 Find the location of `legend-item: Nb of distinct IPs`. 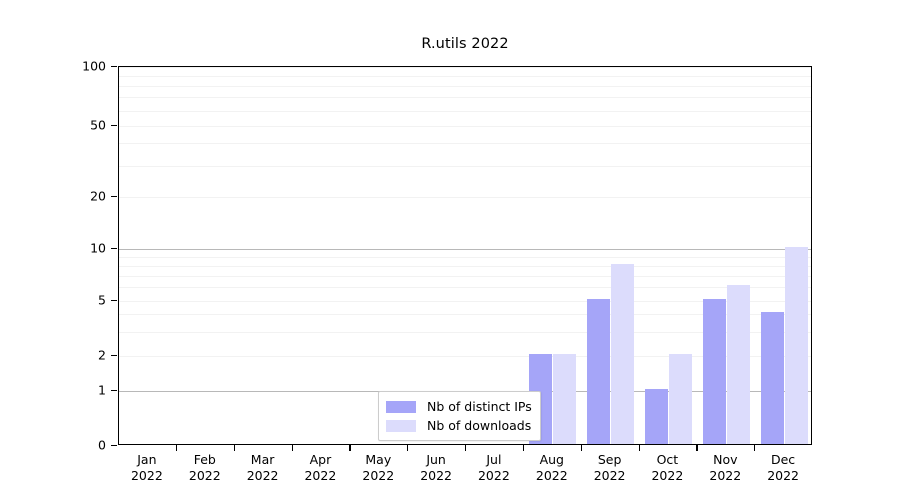

legend-item: Nb of distinct IPs is located at coordinates (459, 406).